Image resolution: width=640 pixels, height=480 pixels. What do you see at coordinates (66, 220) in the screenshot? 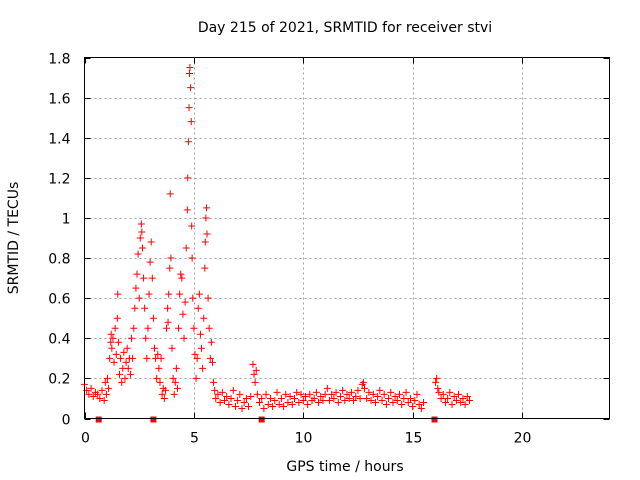
I see `y-tick-label: 1` at bounding box center [66, 220].